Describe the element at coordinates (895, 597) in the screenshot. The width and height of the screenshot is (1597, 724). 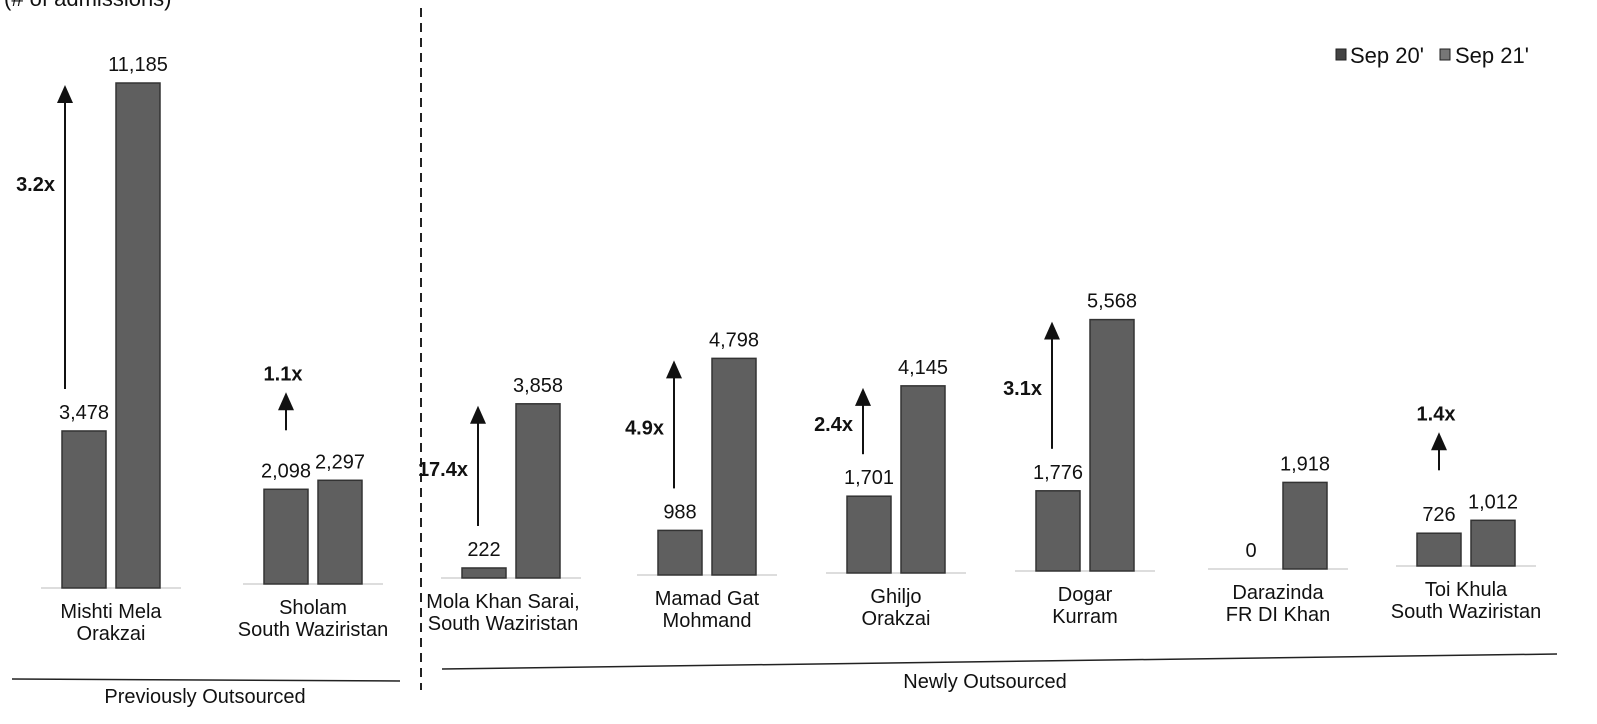
I see `category-label-4-0: Ghiljo` at that location.